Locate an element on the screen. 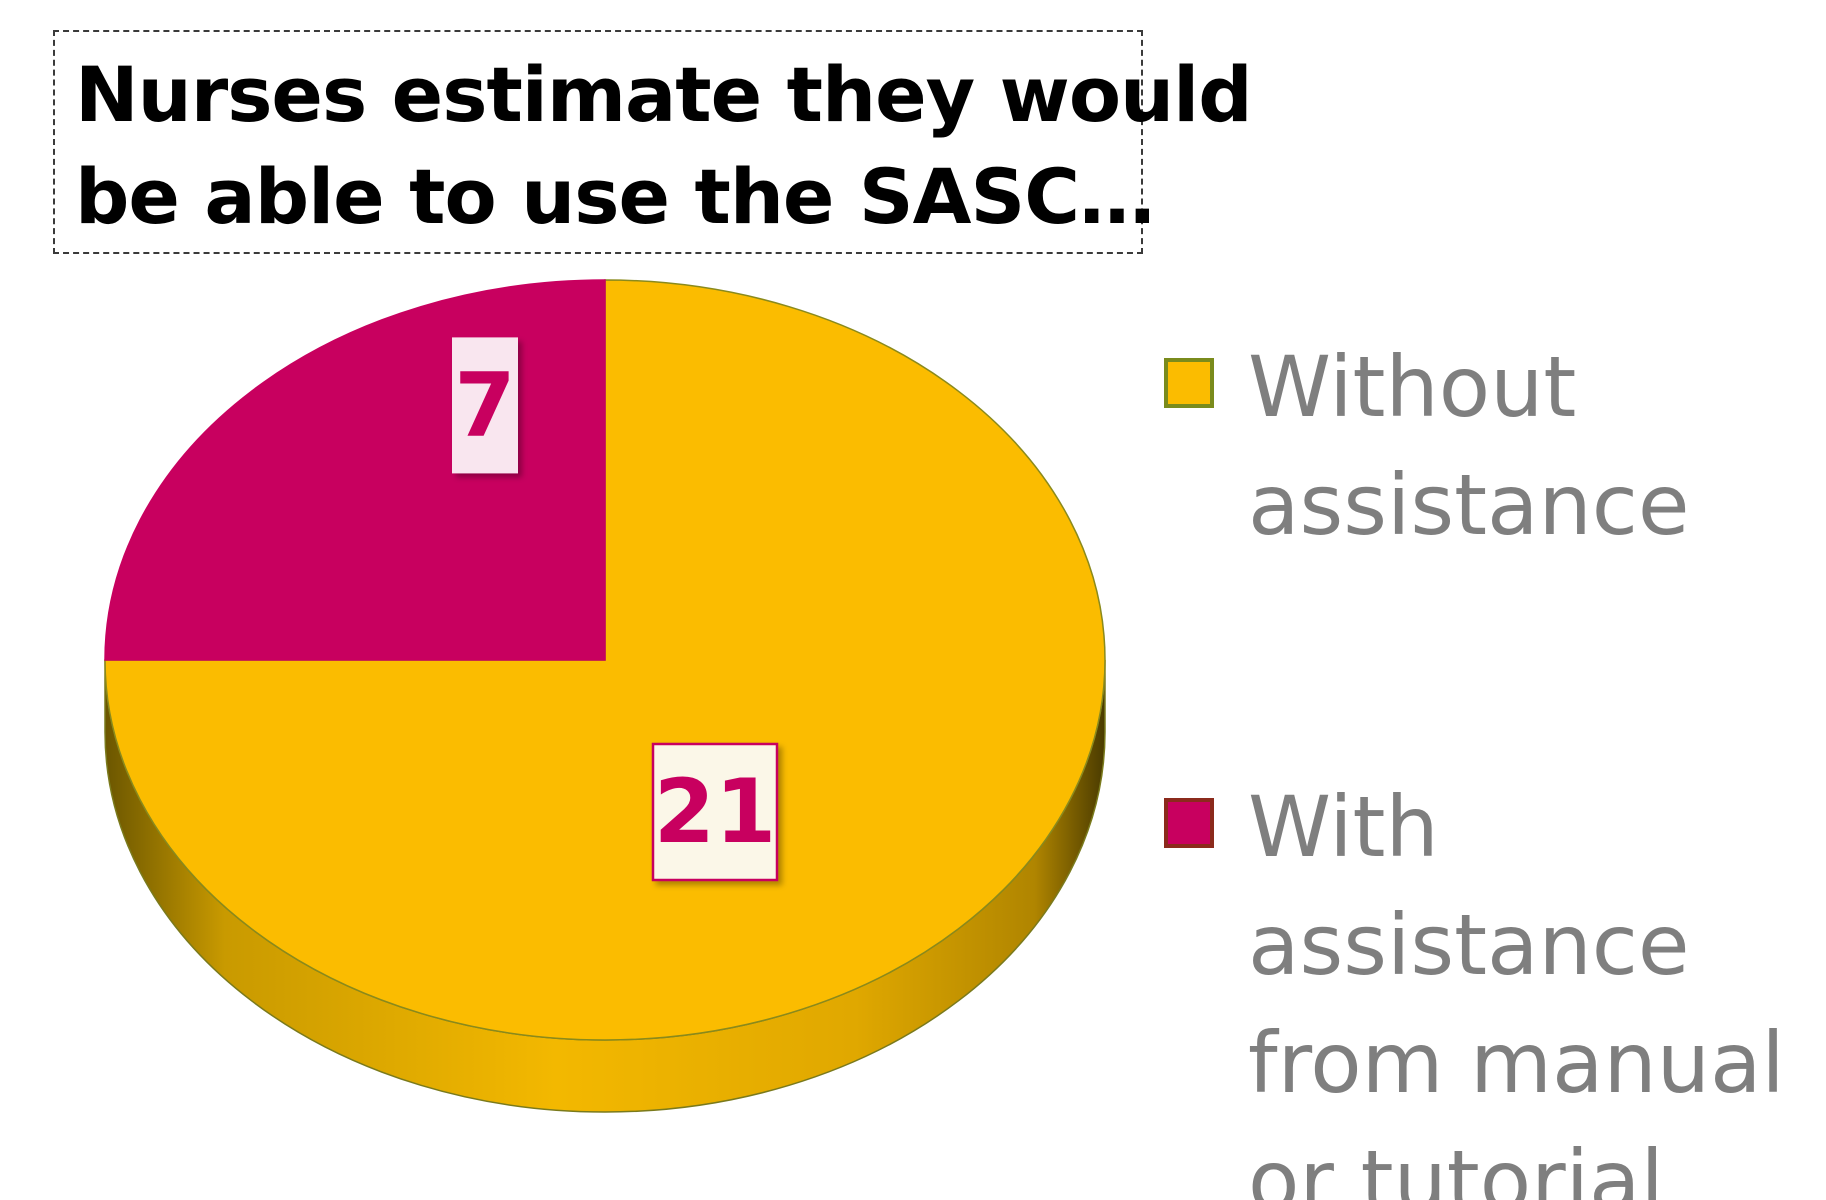 Image resolution: width=1826 pixels, height=1200 pixels. chart-title-line-1: Nurses estimate they would is located at coordinates (664, 94).